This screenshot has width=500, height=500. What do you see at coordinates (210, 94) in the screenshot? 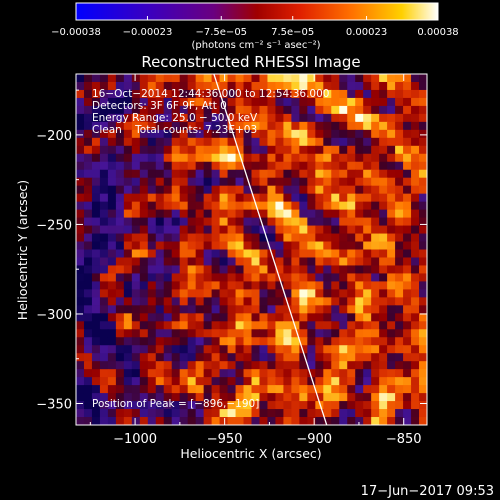
I see `annotation-time-range: 16−Oct−2014 12:44:36.000 to 12:54:36.000` at bounding box center [210, 94].